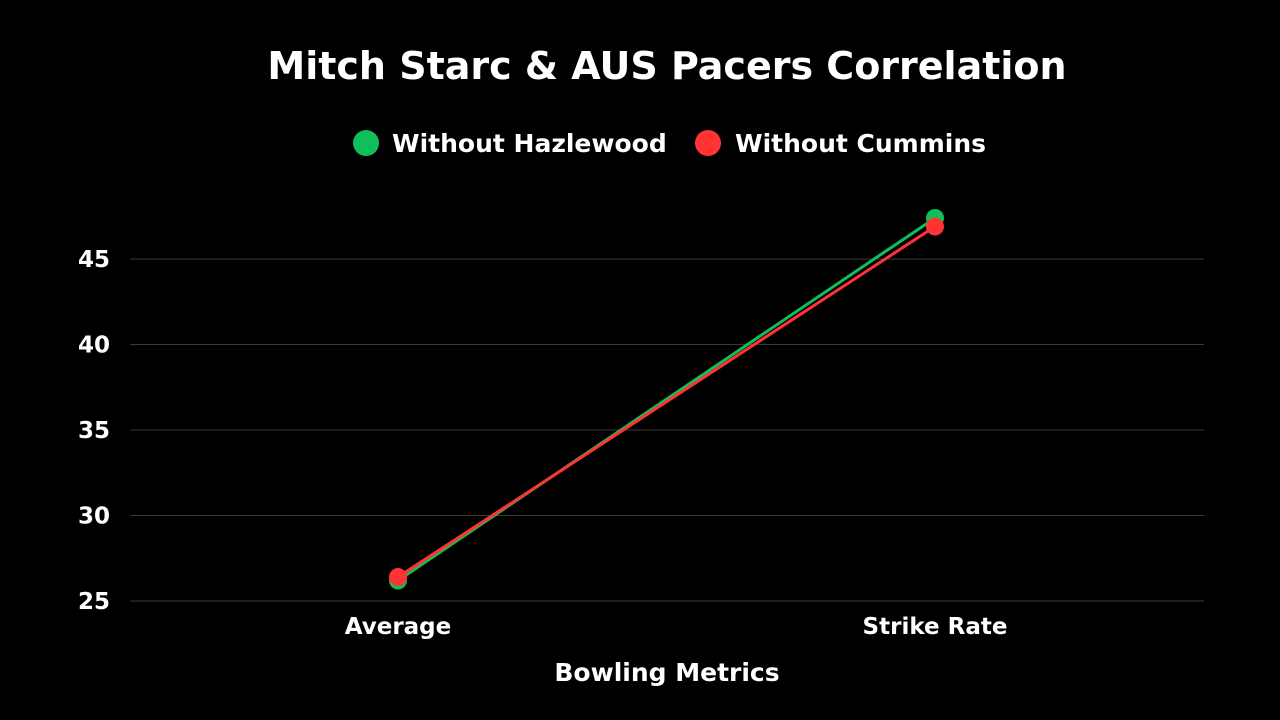 This screenshot has height=720, width=1280. I want to click on x-axis-title: Bowling Metrics, so click(666, 672).